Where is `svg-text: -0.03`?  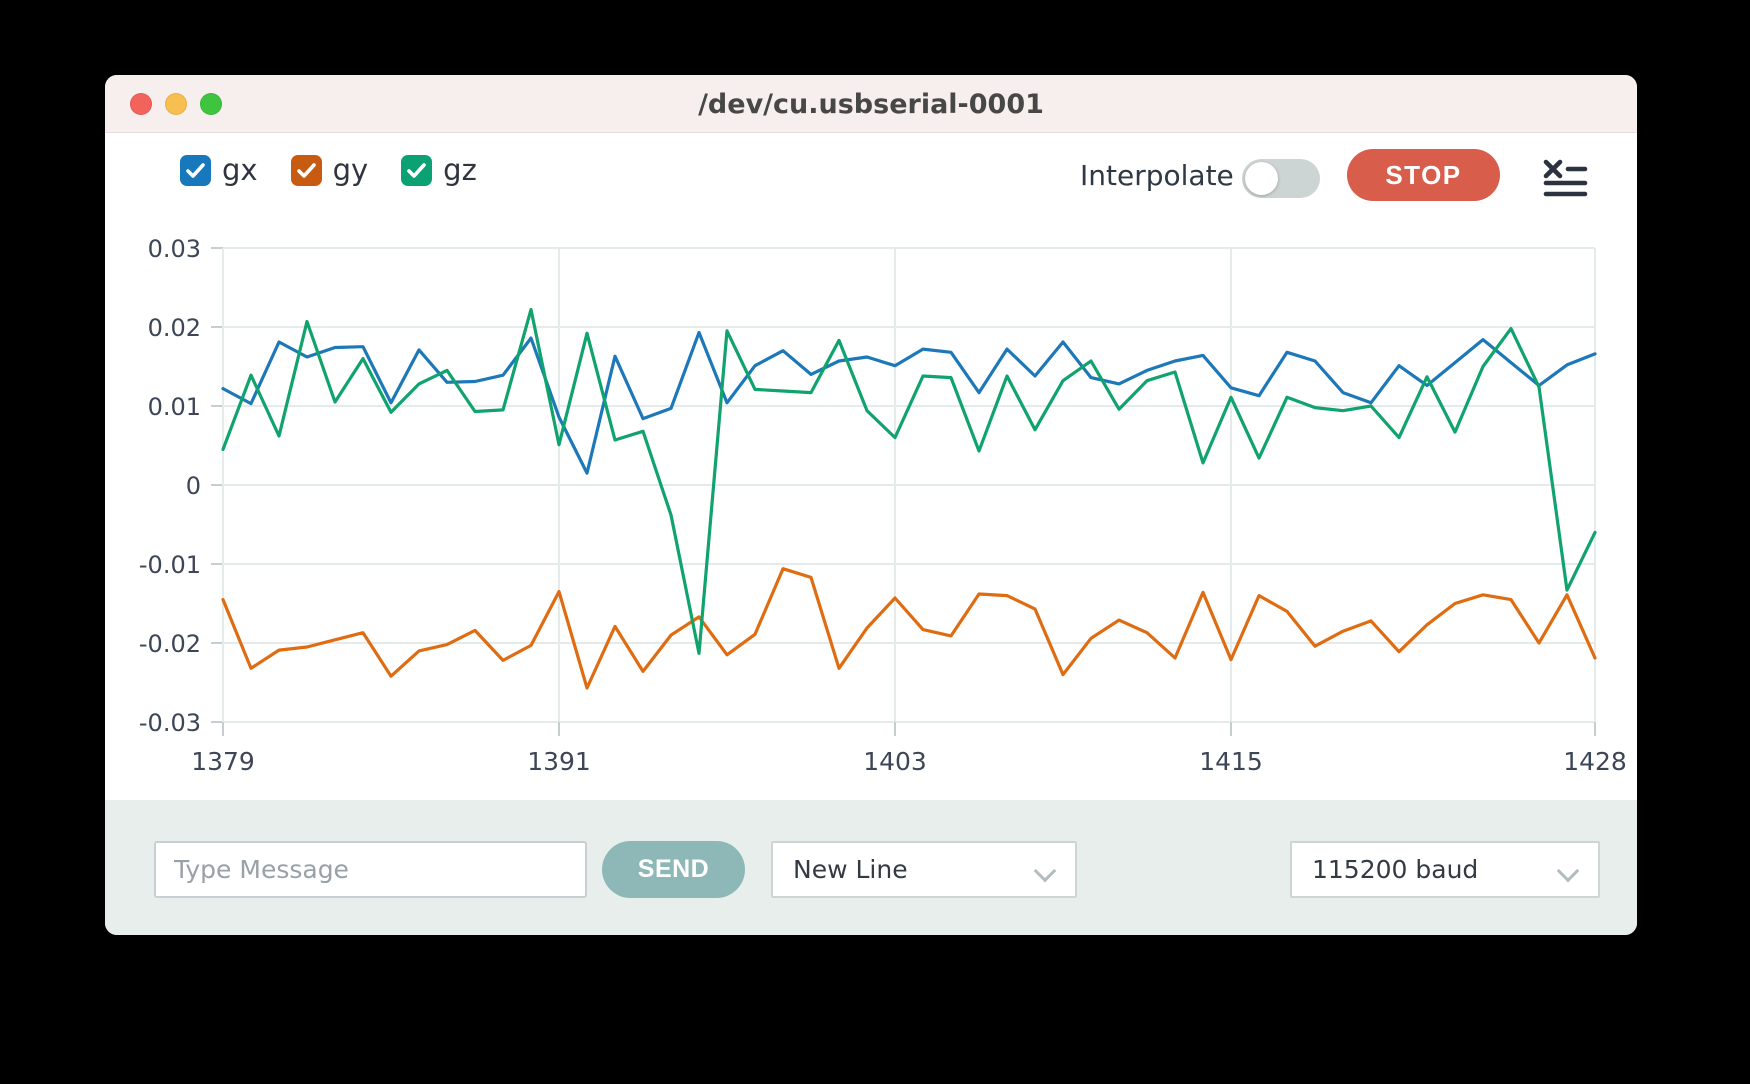 svg-text: -0.03 is located at coordinates (170, 723).